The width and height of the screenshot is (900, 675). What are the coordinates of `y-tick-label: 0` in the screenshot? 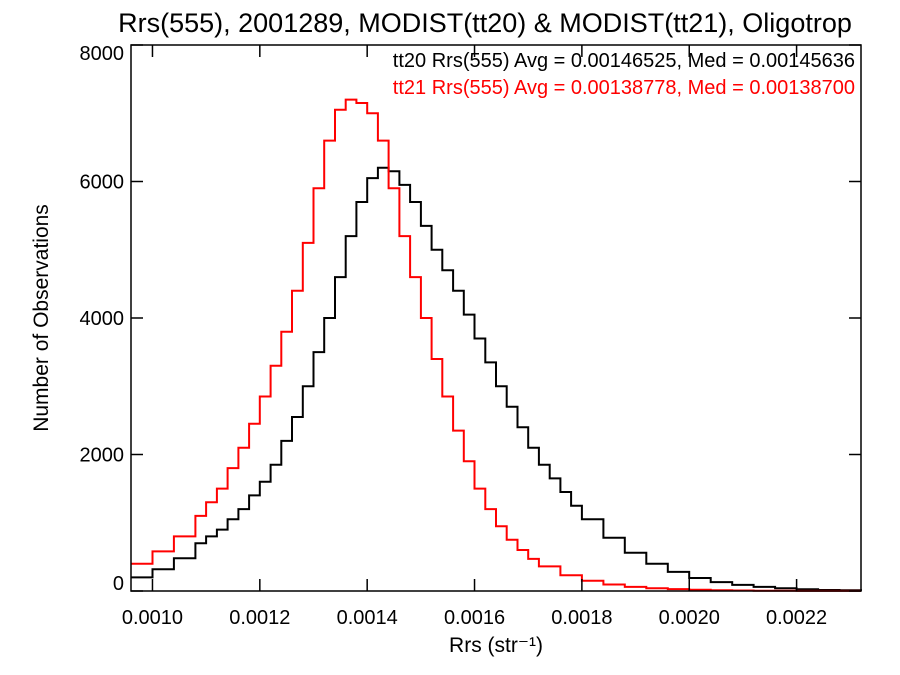 It's located at (118, 584).